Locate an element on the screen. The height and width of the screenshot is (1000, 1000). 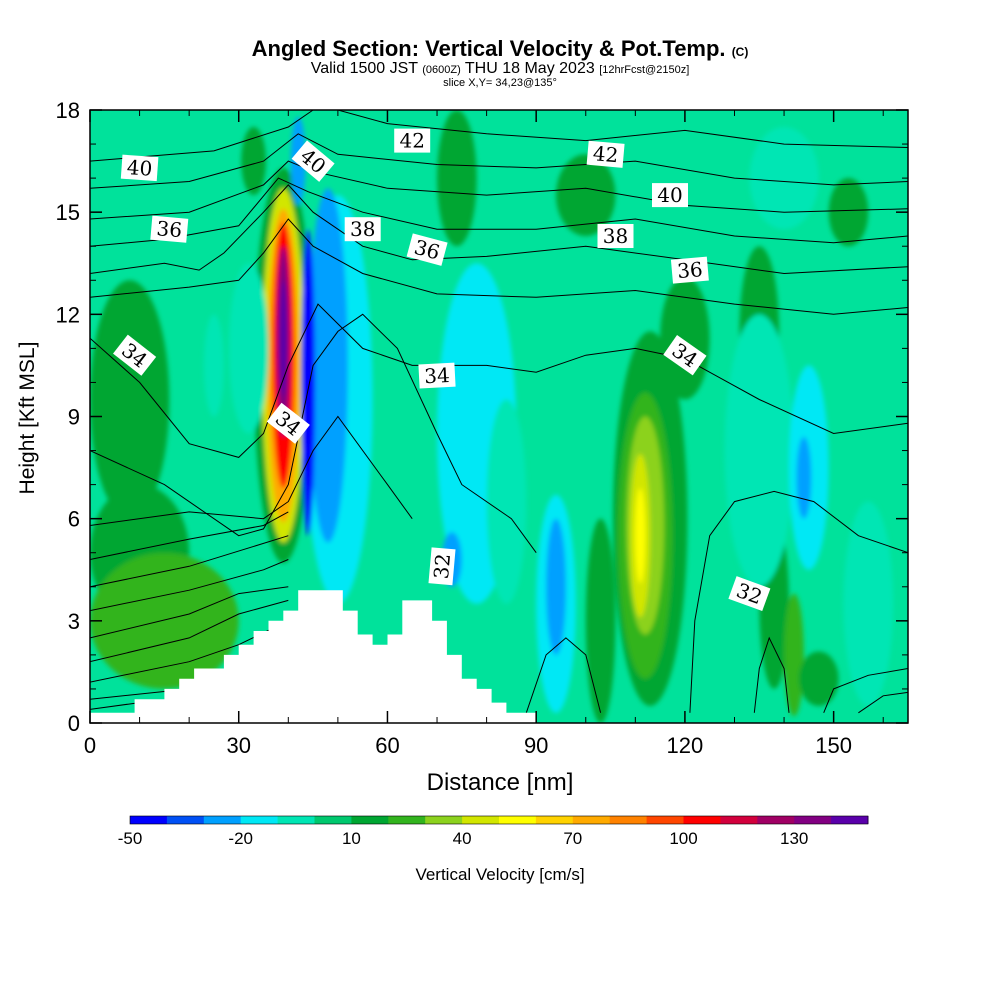
colorbar-tick-label: 10 is located at coordinates (351, 838).